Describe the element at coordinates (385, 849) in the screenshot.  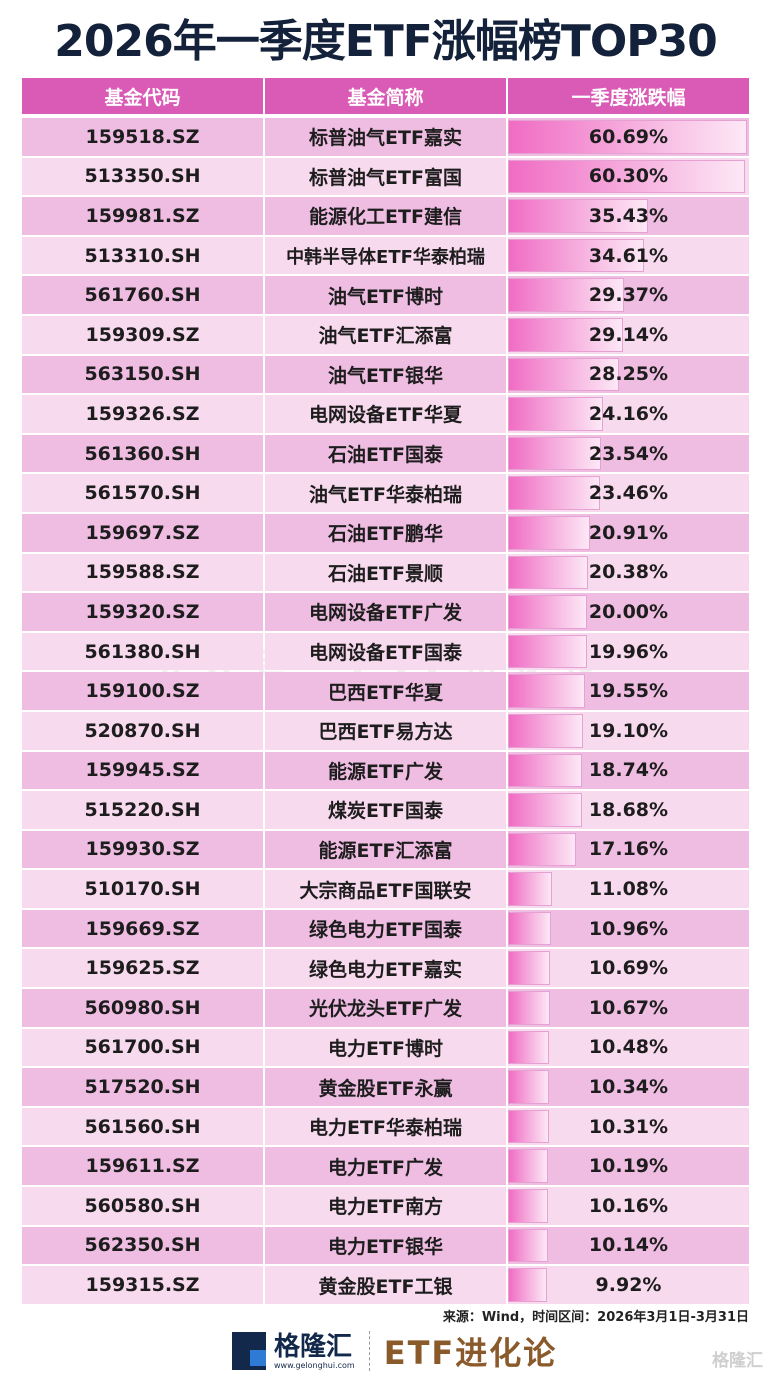
I see `table-row: 159930.SZ 能源ETF汇添富 17.16%` at that location.